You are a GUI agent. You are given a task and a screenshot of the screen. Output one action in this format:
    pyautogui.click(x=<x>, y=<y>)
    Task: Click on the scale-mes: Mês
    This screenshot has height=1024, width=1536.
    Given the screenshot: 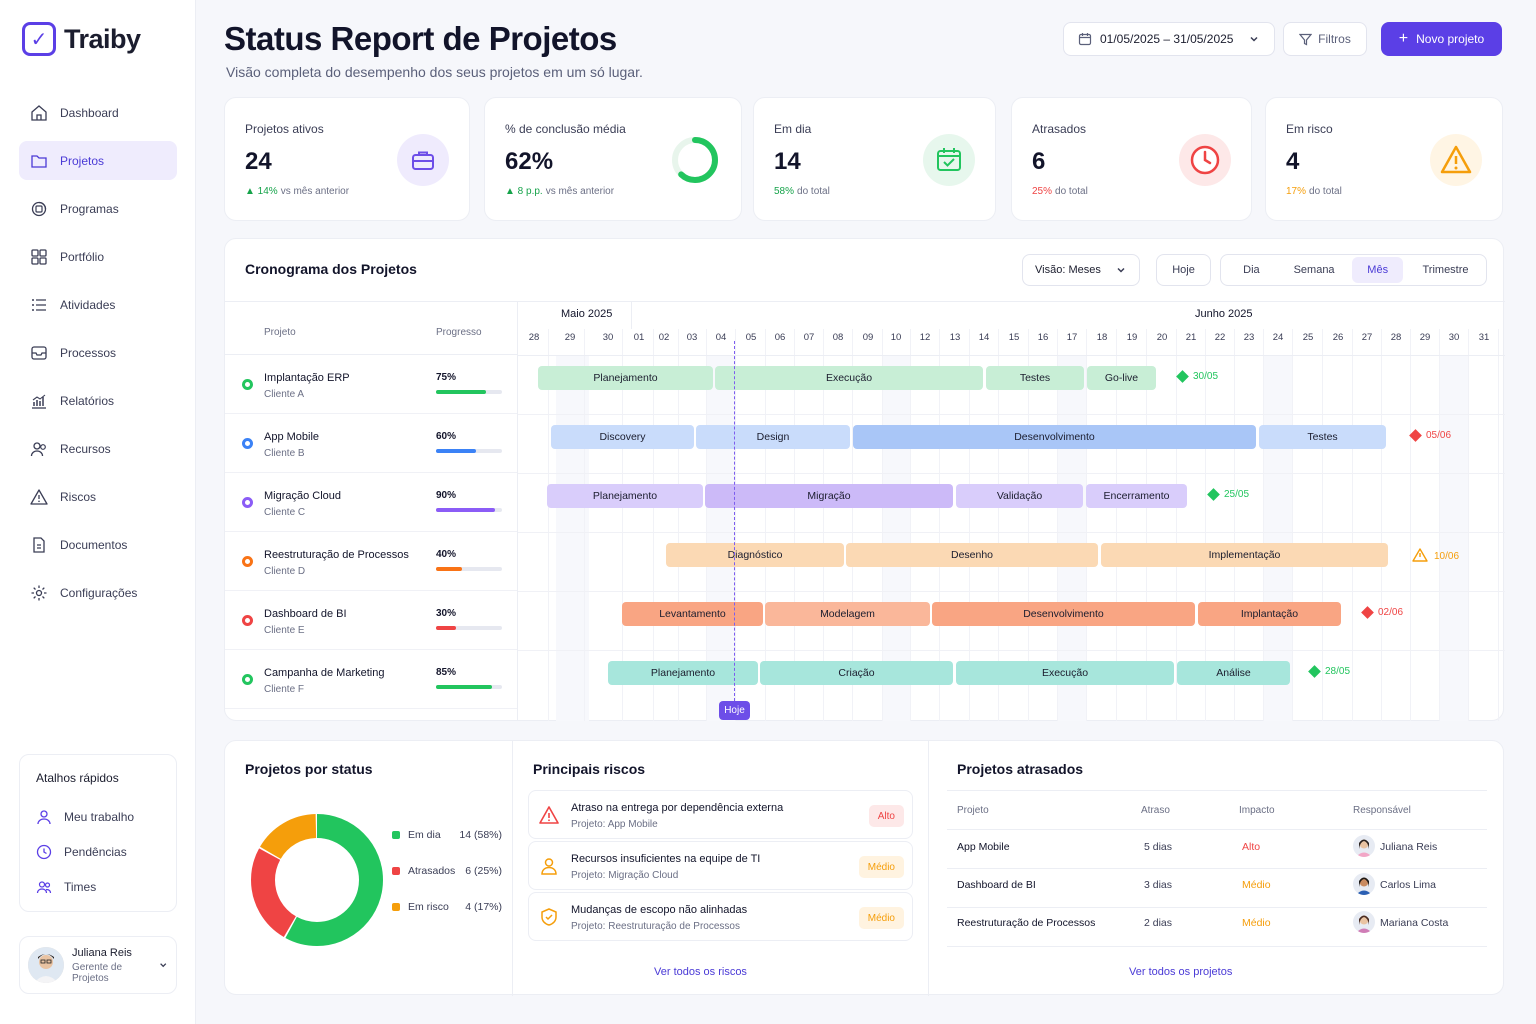 What is the action you would take?
    pyautogui.click(x=1378, y=270)
    